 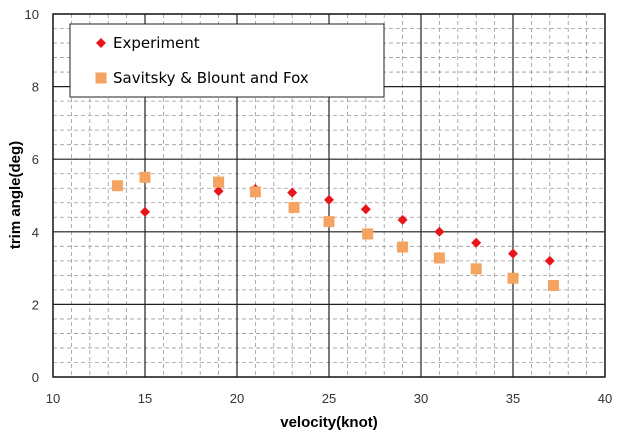 I want to click on legend-marker-experiment, so click(x=101, y=43).